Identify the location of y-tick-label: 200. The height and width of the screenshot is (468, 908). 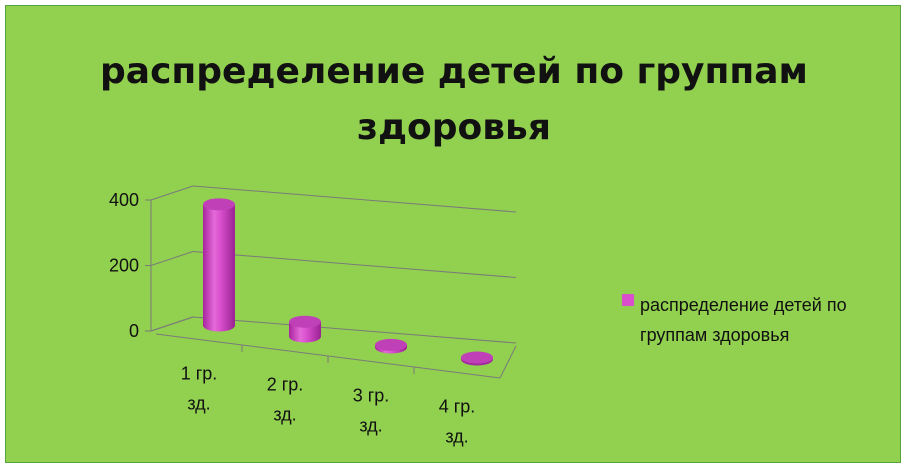
(124, 266).